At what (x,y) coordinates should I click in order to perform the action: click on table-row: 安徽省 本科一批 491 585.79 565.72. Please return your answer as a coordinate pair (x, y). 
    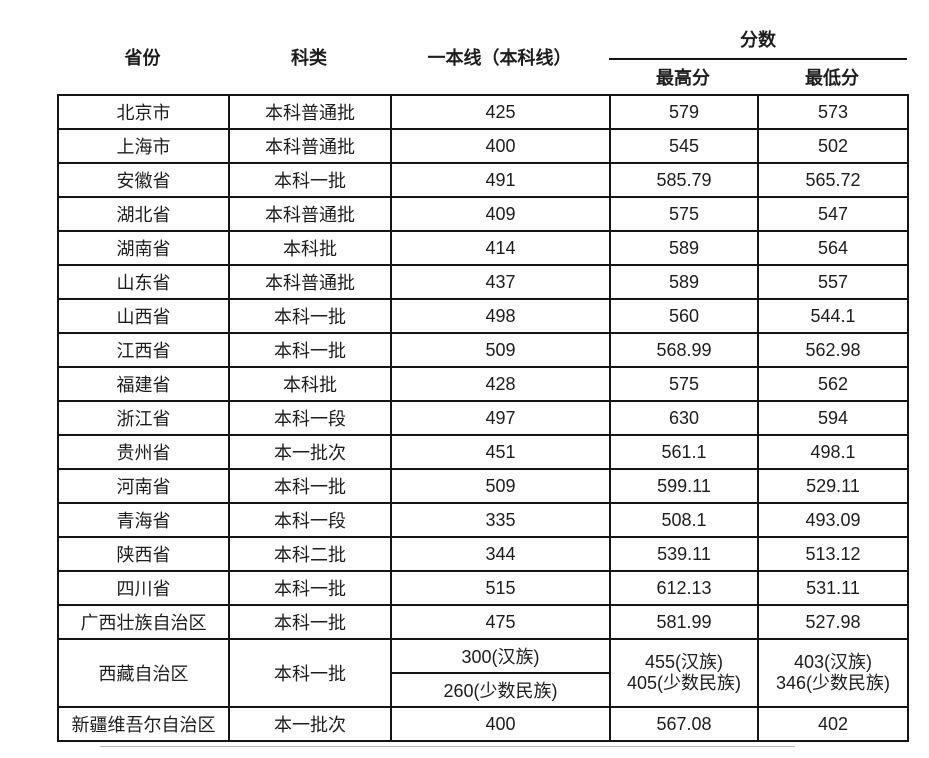
    Looking at the image, I should click on (483, 180).